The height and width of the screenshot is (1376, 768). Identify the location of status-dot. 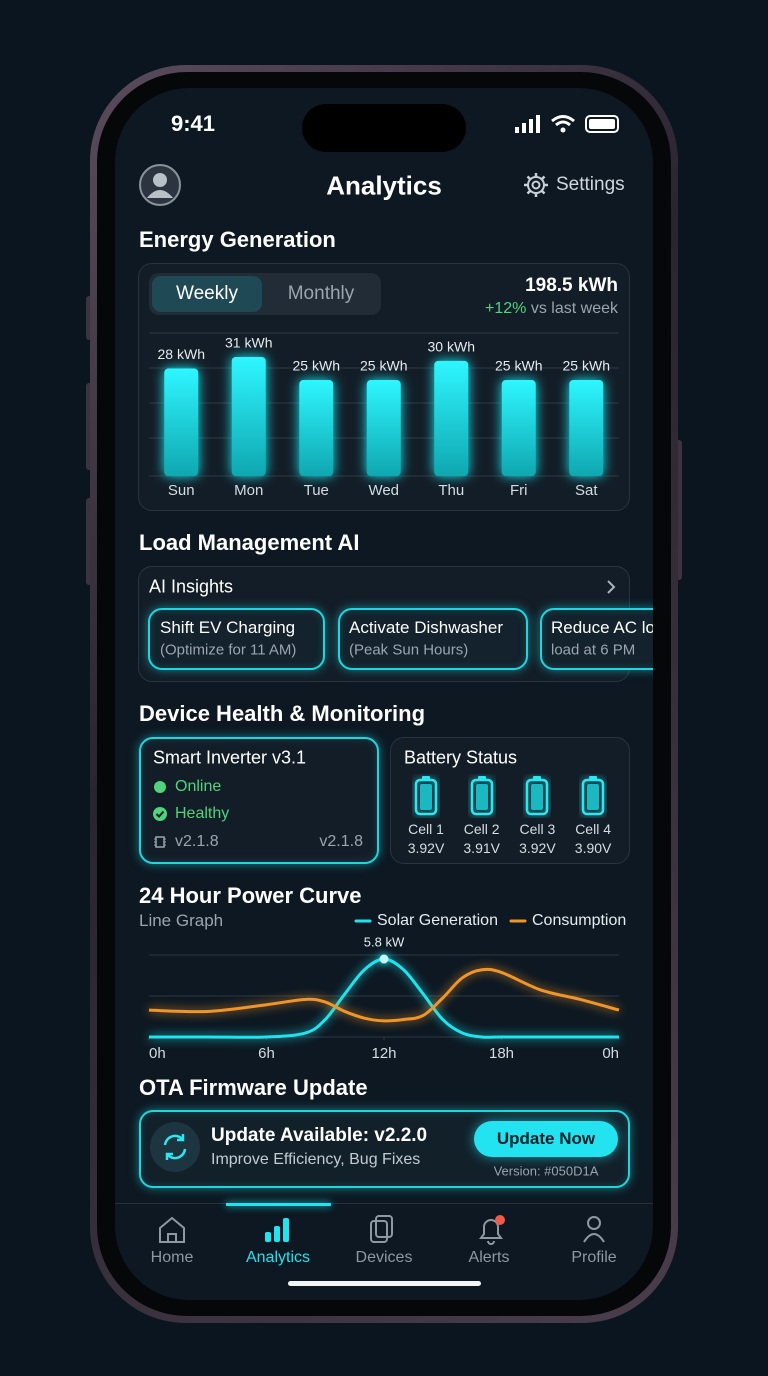
(160, 787).